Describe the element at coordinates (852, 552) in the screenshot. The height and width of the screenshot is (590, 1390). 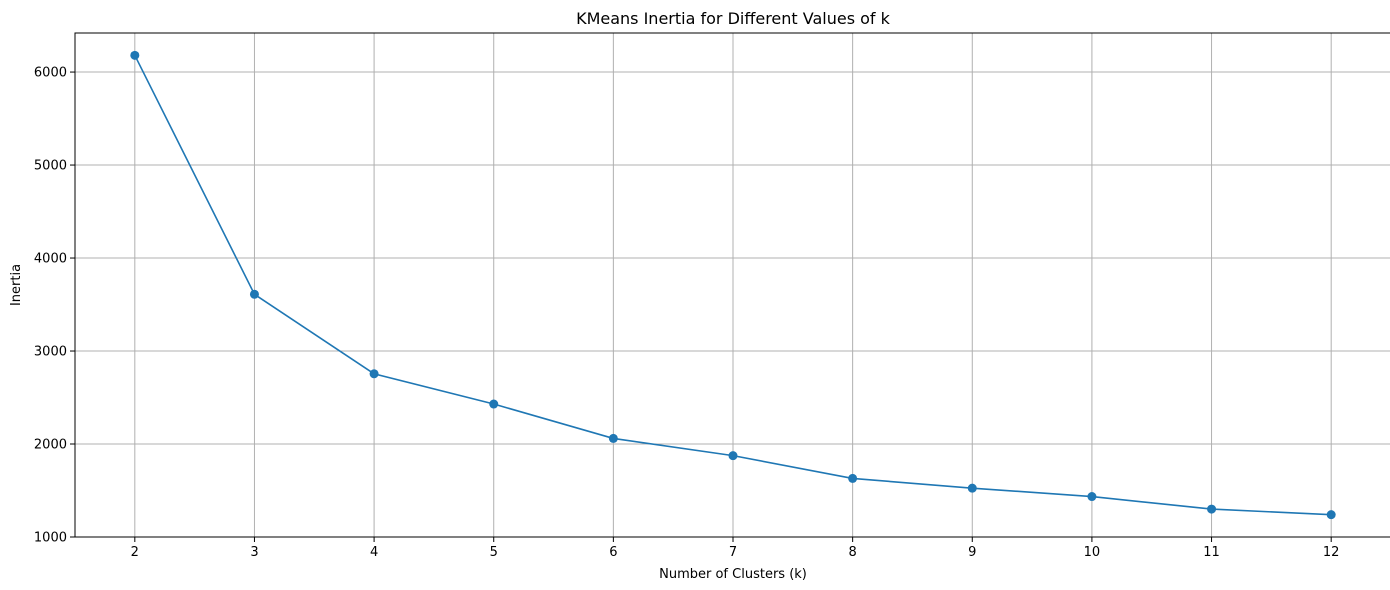
I see `x-tick-label: 8` at that location.